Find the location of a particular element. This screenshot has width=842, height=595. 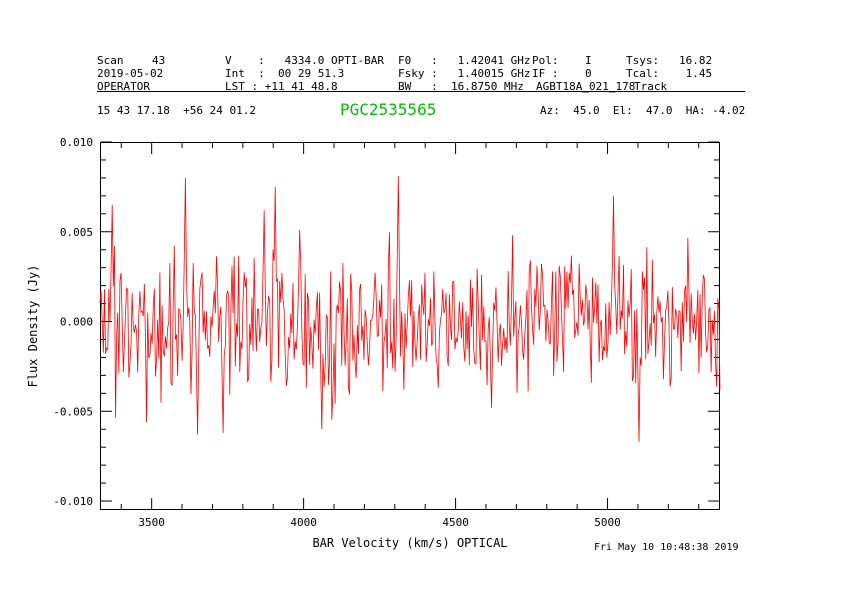

scan-label: Scan is located at coordinates (110, 60).